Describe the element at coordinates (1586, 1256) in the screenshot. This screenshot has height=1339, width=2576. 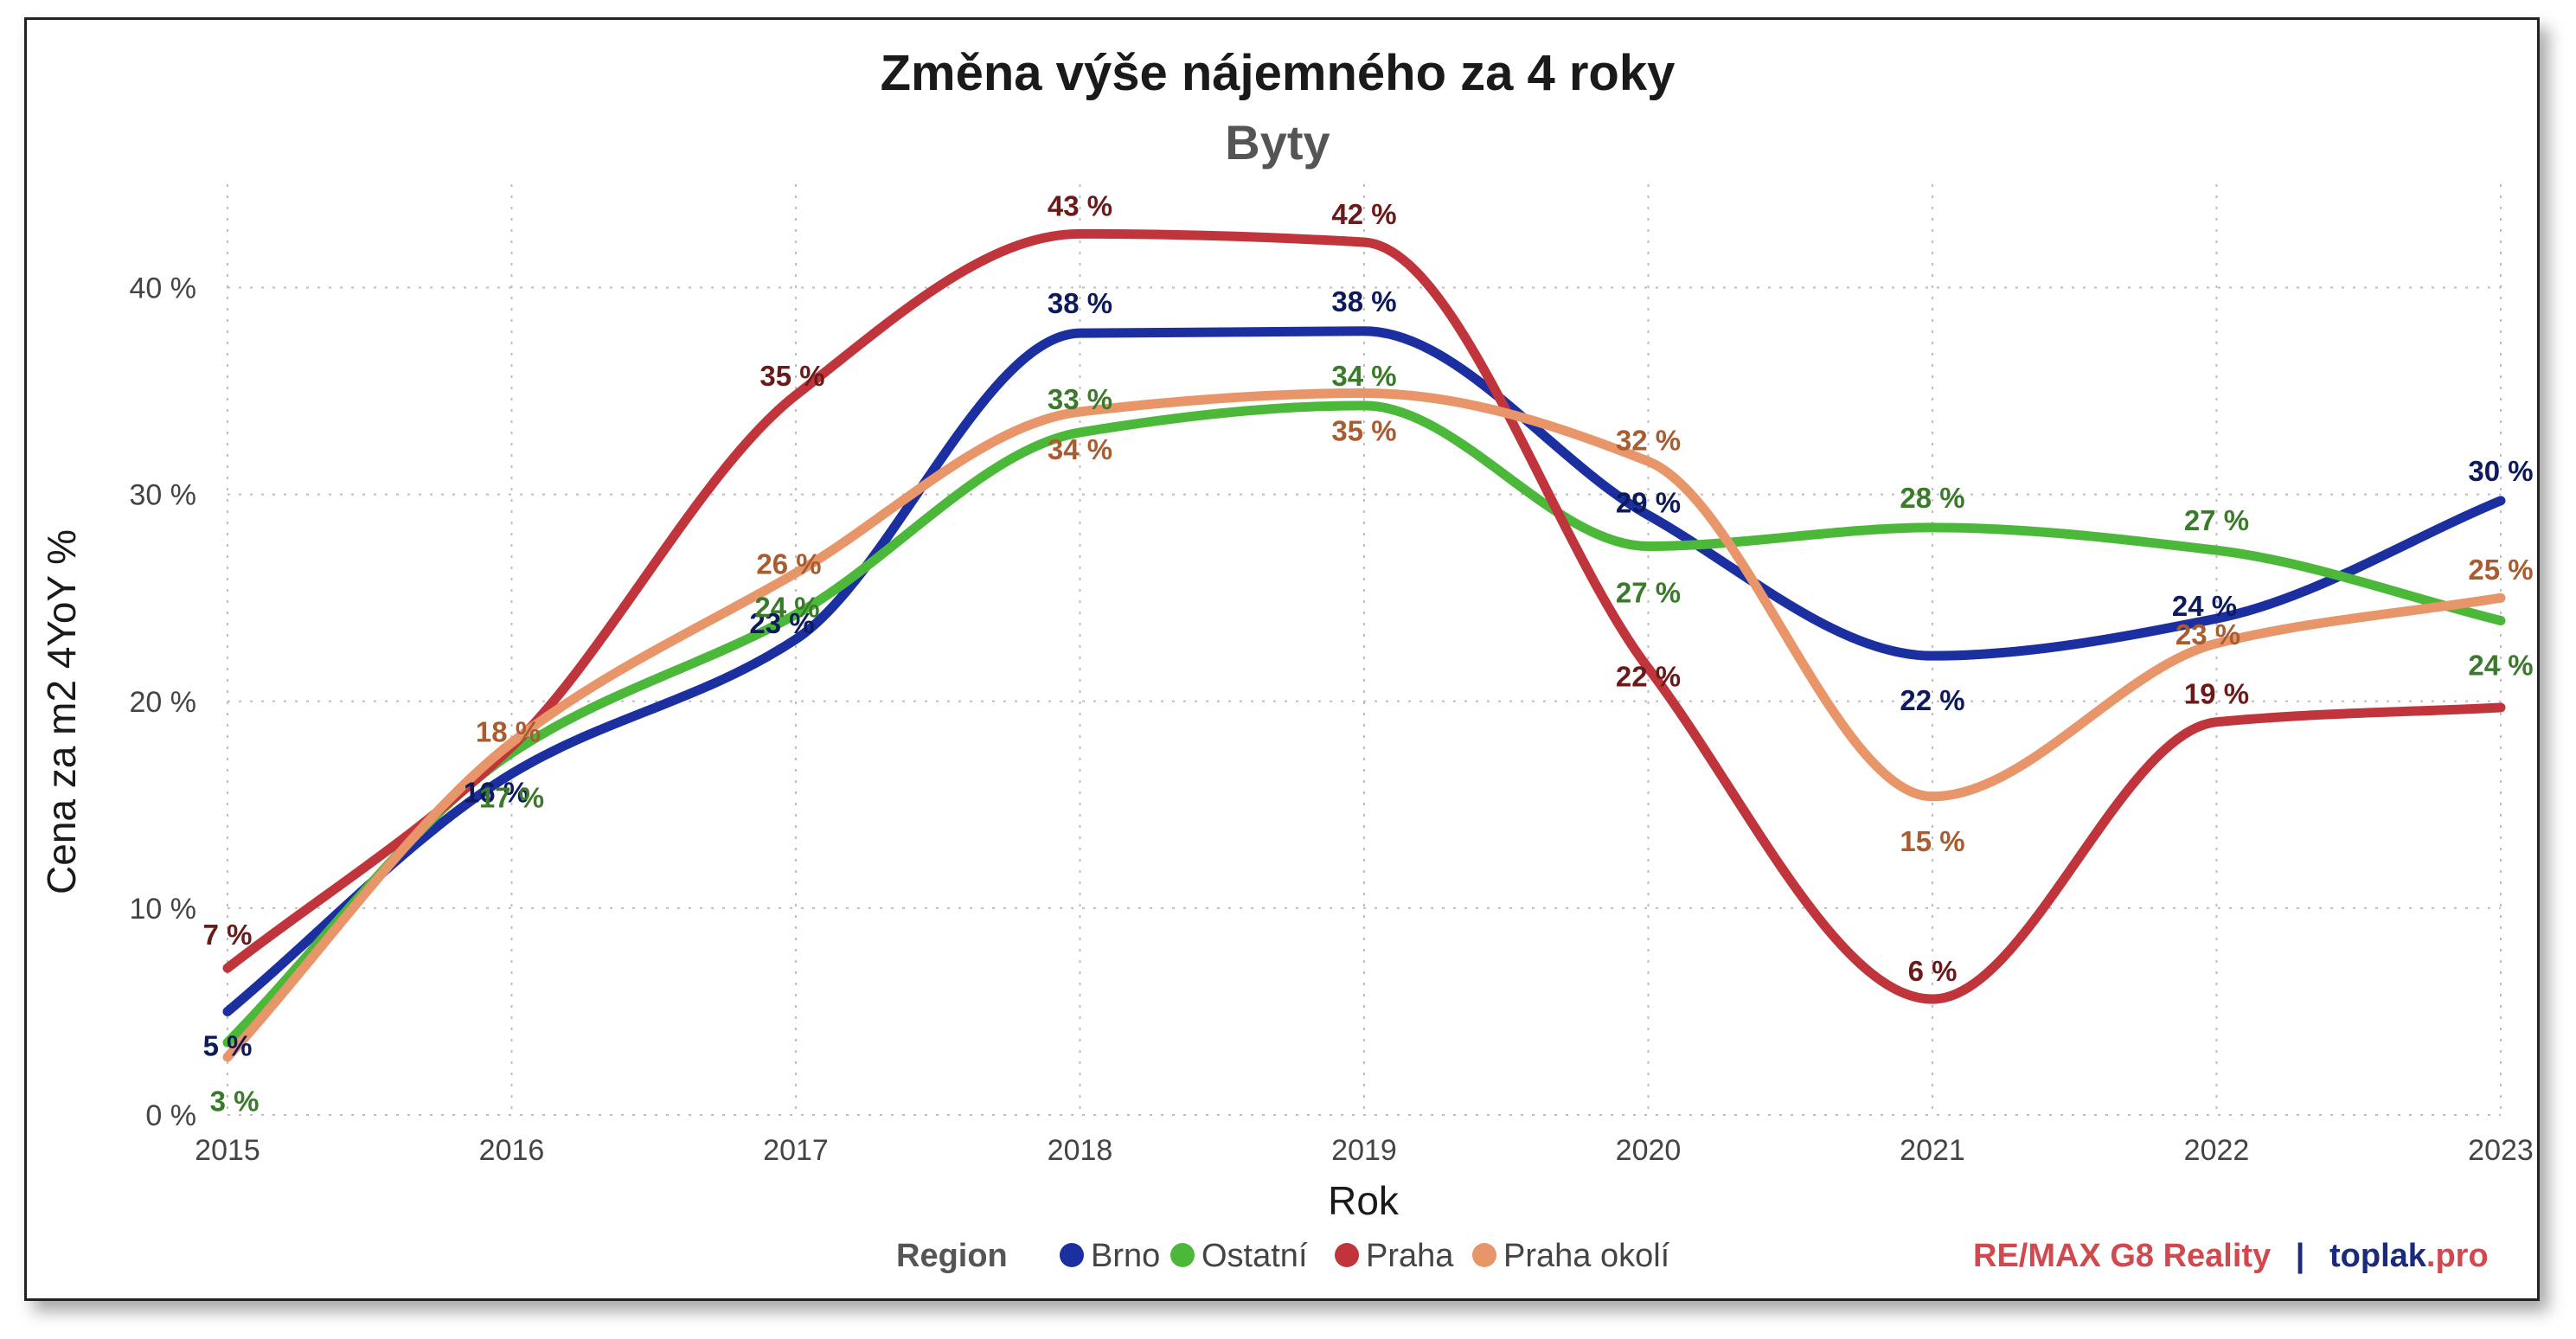
I see `legend-item-label: Praha okolí` at that location.